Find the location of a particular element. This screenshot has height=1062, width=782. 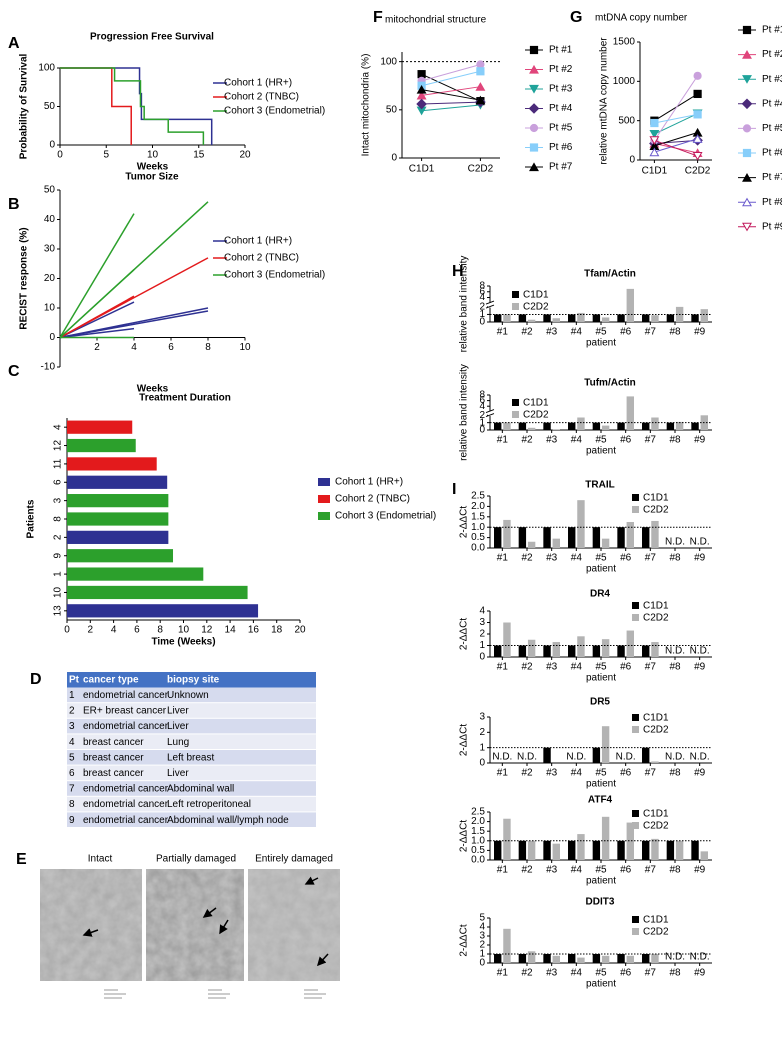

x-tick-label: 10 is located at coordinates (245, 347).